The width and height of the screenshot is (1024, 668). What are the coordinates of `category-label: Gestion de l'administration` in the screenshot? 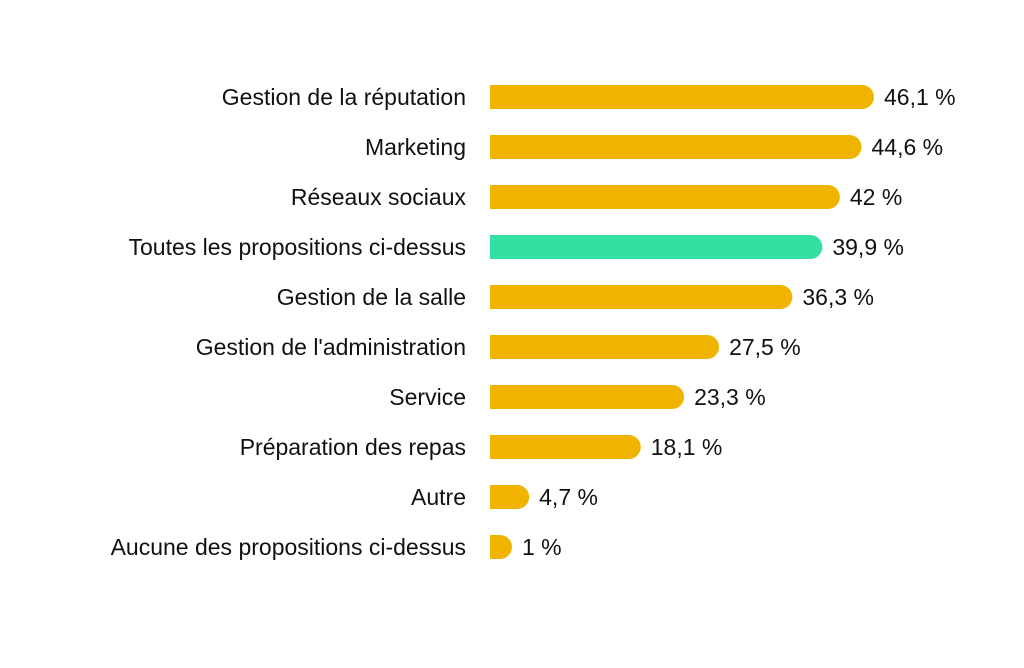 It's located at (331, 347).